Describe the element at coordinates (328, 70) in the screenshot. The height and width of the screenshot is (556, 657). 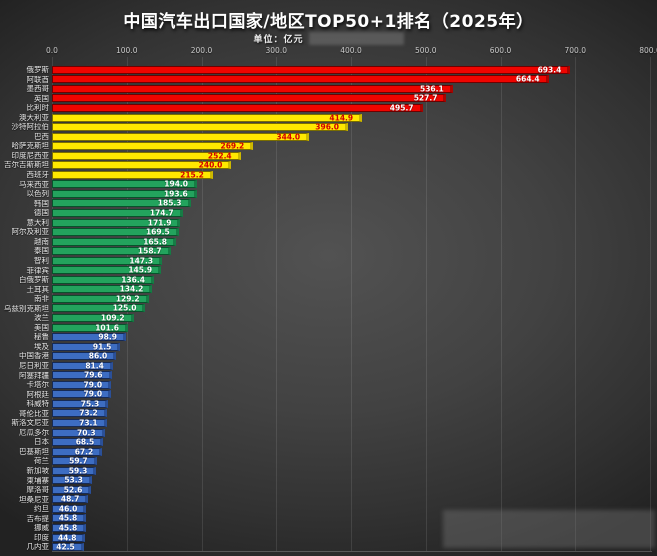
I see `bar-row: 俄罗斯 693.4` at that location.